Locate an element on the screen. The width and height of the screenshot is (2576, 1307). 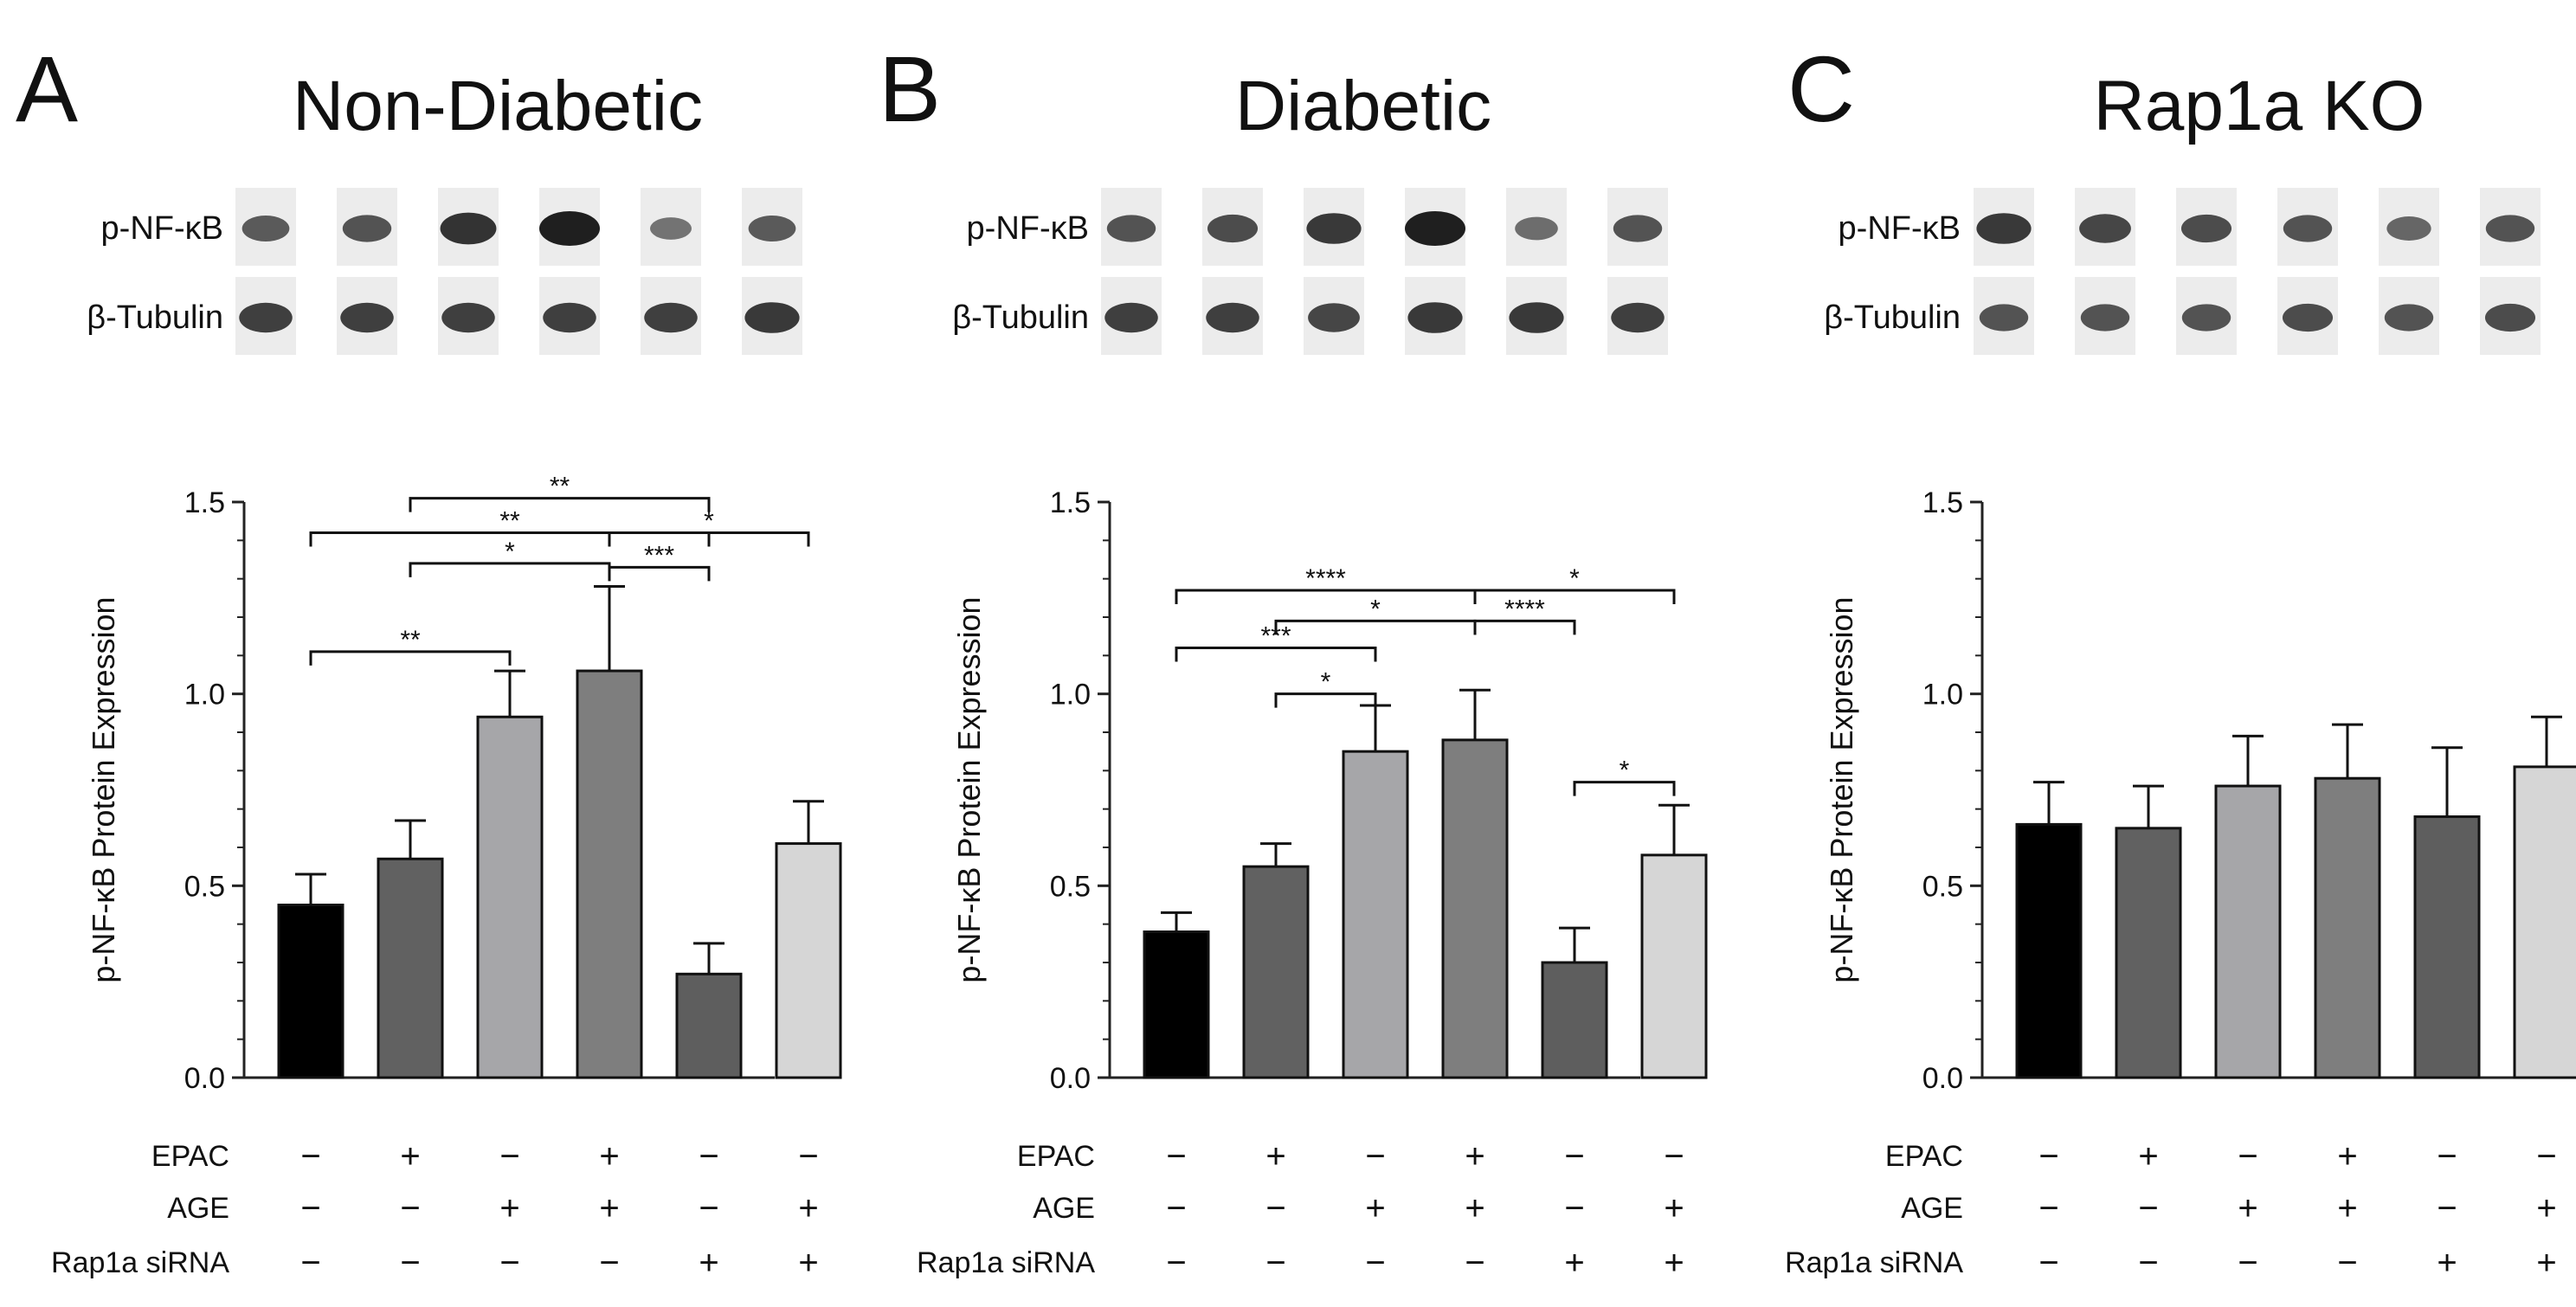
condition-label-age: AGE is located at coordinates (1064, 1208).